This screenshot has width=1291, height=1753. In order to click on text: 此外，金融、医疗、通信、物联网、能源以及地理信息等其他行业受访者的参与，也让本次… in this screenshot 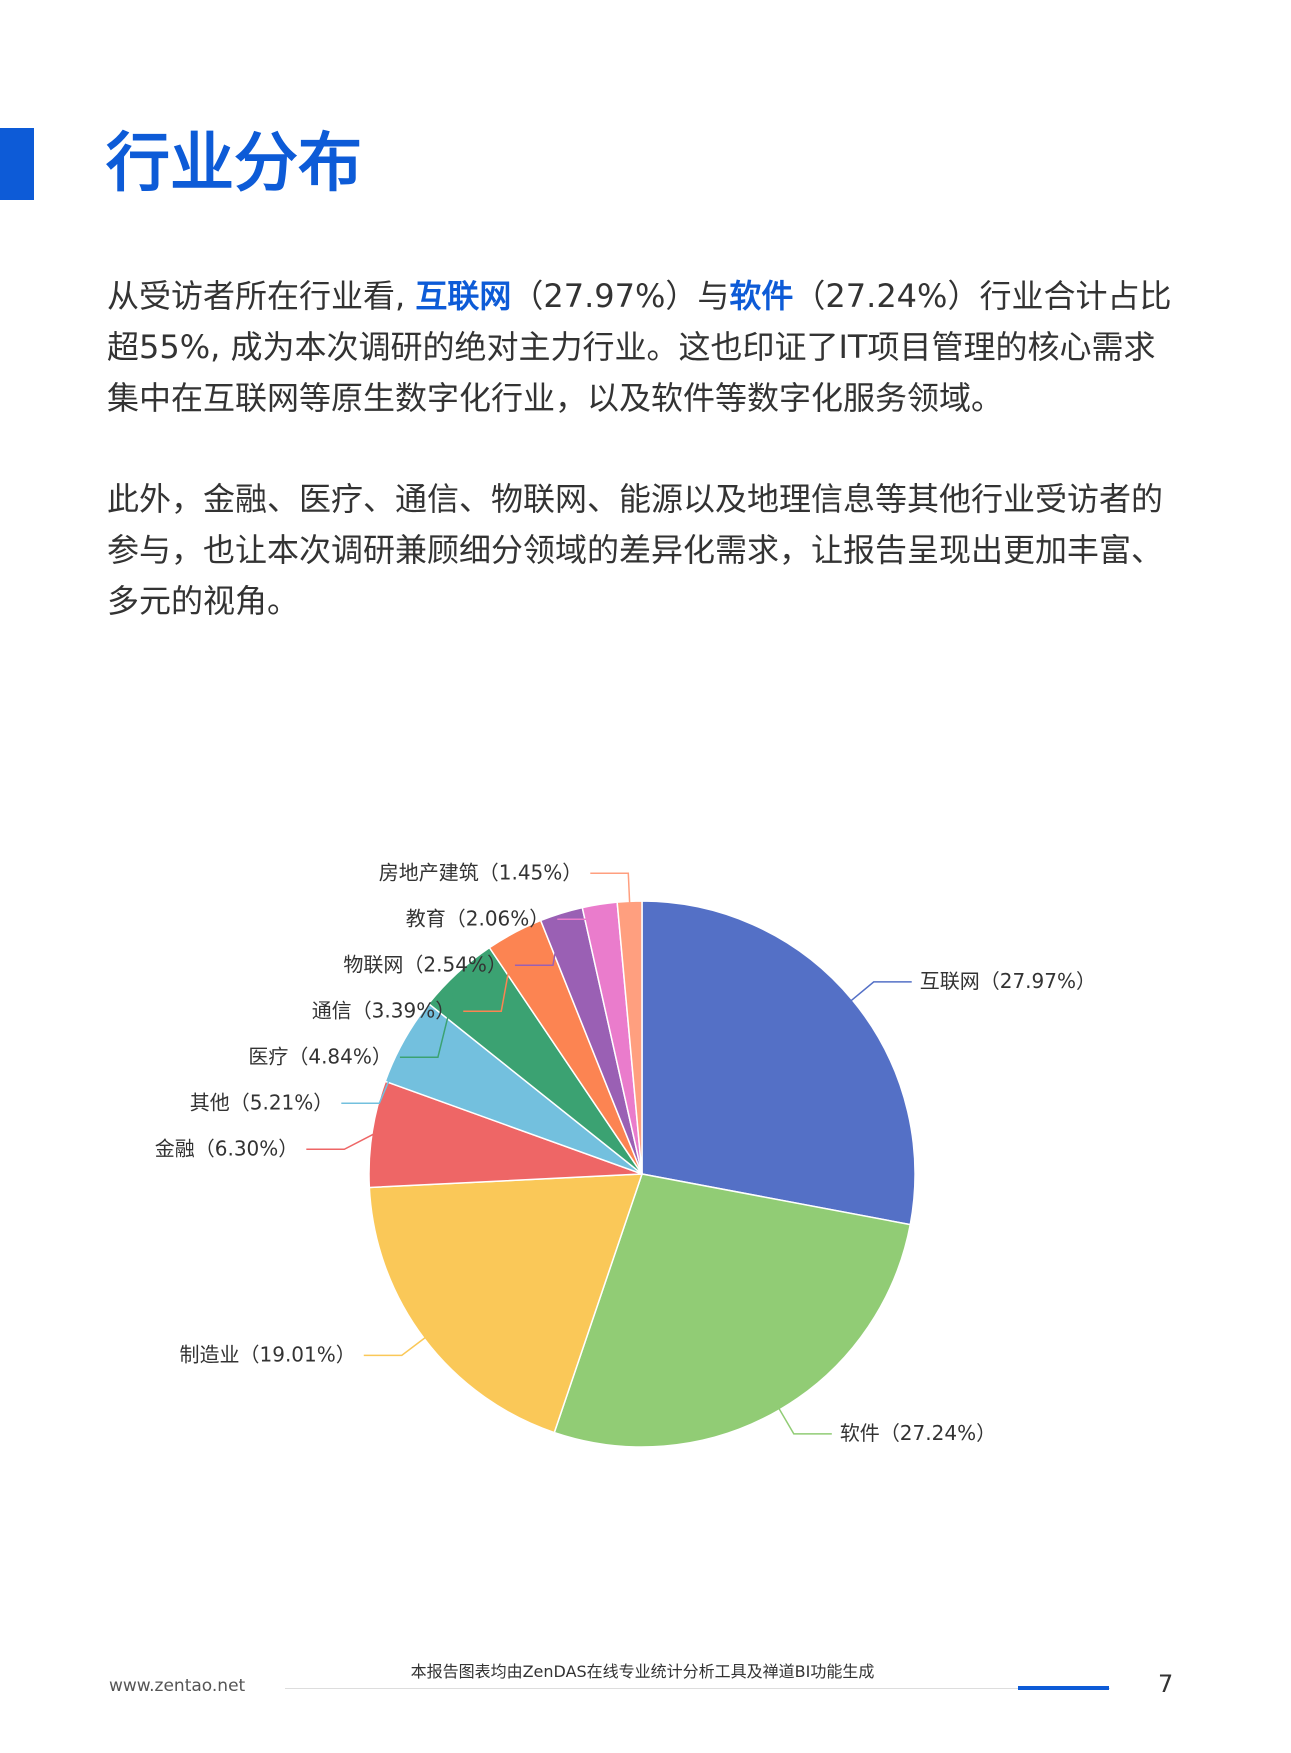, I will do `click(635, 550)`.